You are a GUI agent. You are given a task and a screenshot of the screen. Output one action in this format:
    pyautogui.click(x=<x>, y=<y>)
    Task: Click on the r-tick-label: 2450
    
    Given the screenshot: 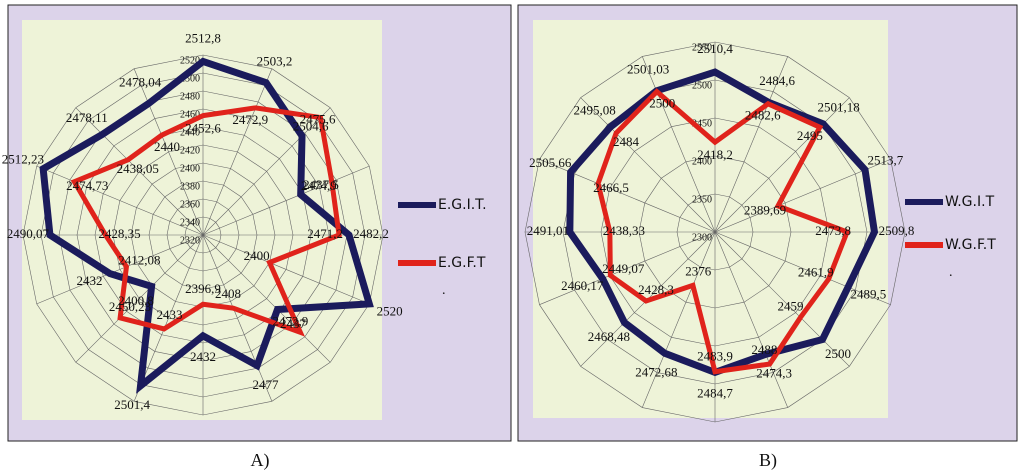 What is the action you would take?
    pyautogui.click(x=702, y=123)
    